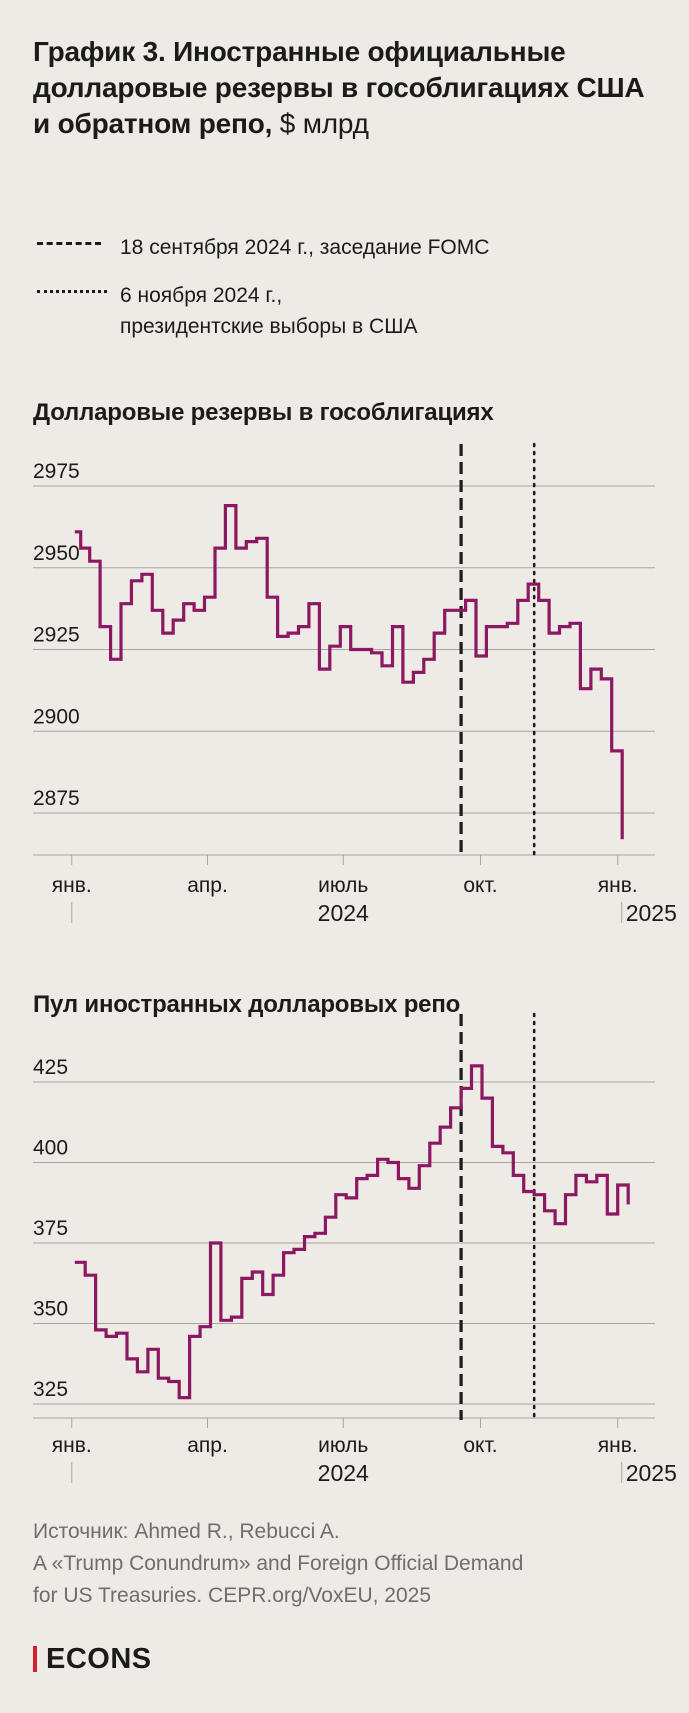 The width and height of the screenshot is (689, 1713). What do you see at coordinates (56, 716) in the screenshot?
I see `y-tick-label: 2900` at bounding box center [56, 716].